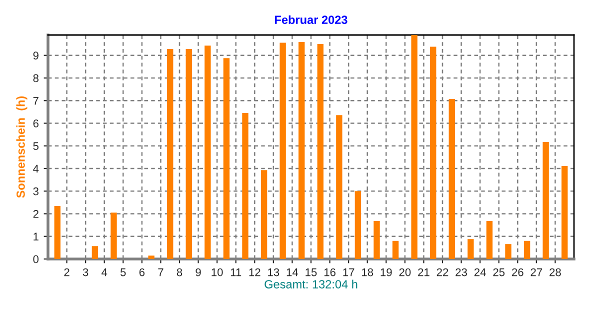 The image size is (592, 321). What do you see at coordinates (35, 214) in the screenshot?
I see `y-tick-label: 2` at bounding box center [35, 214].